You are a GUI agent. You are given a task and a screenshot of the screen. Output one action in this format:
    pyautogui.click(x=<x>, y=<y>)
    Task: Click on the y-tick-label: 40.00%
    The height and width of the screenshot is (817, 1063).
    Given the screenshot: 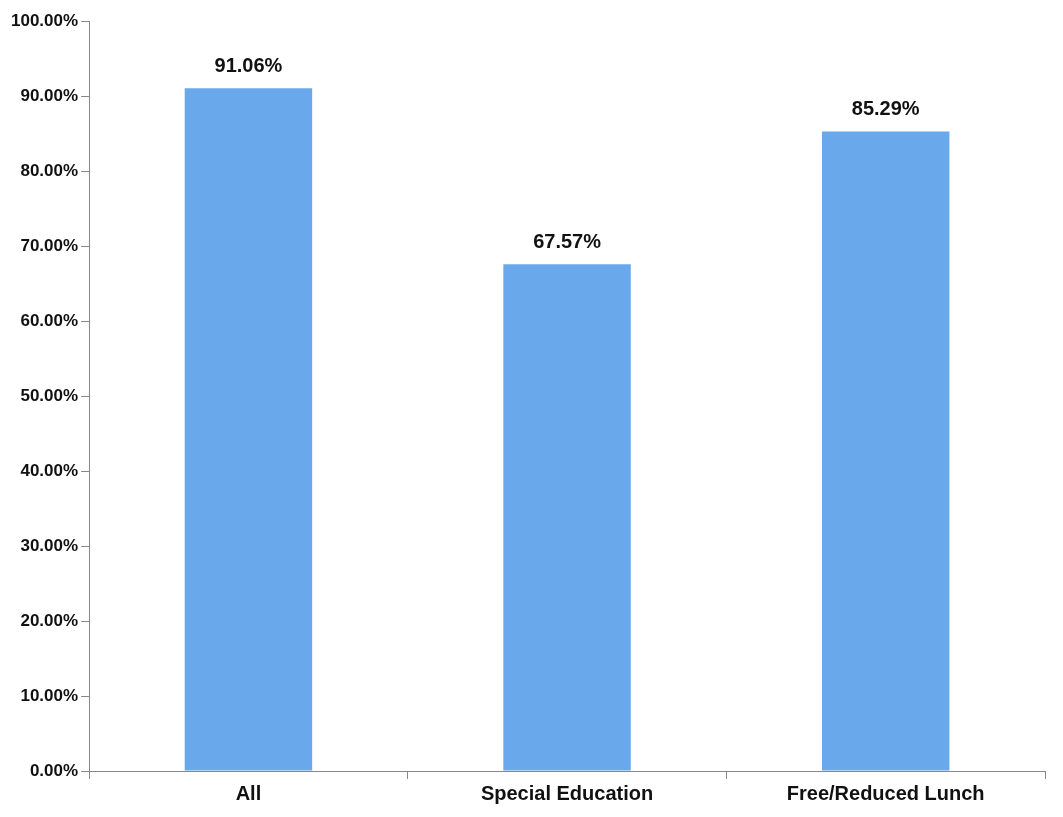 What is the action you would take?
    pyautogui.click(x=49, y=470)
    